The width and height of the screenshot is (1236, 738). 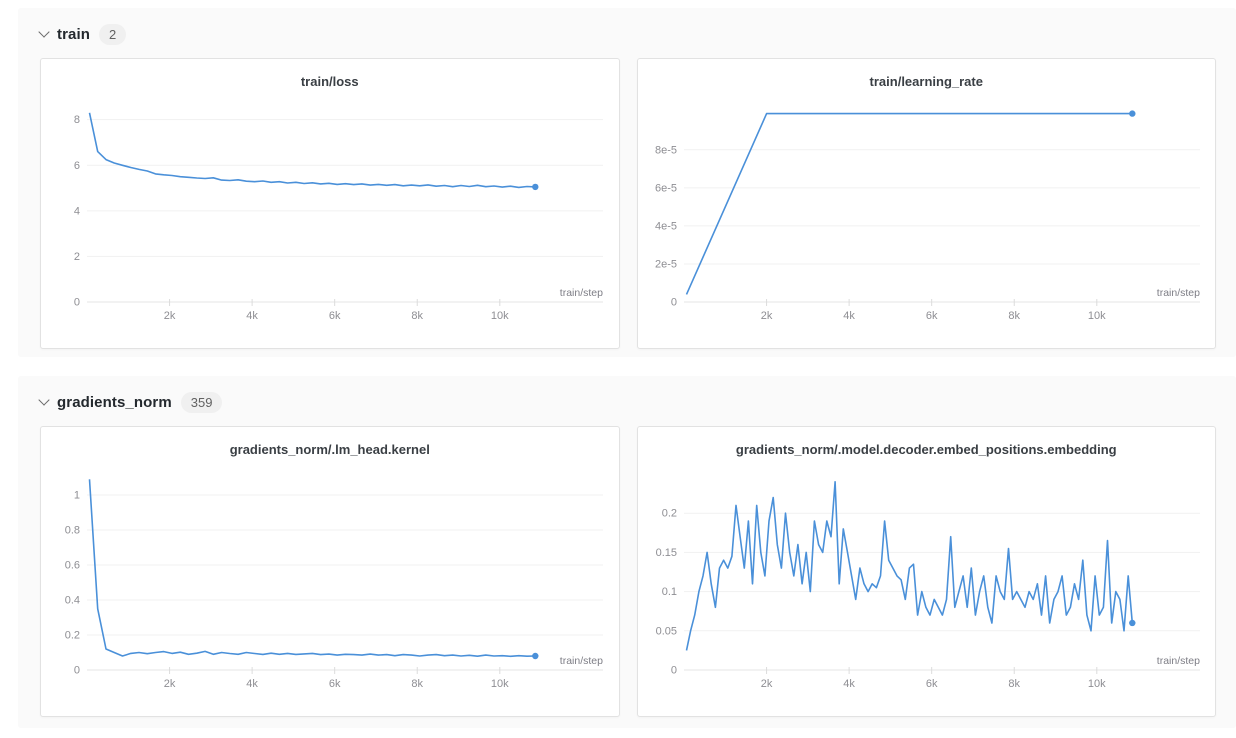 What do you see at coordinates (74, 34) in the screenshot?
I see `section-title: train` at bounding box center [74, 34].